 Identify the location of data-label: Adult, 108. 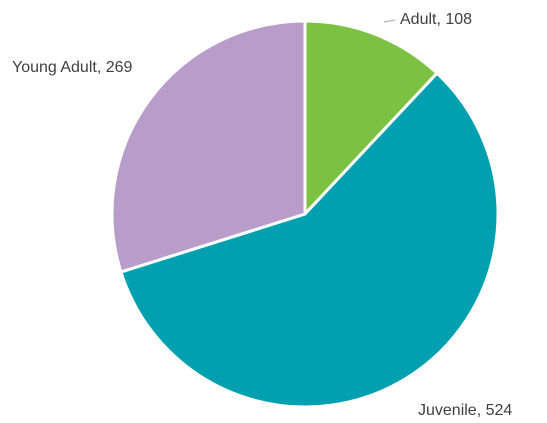
(436, 19).